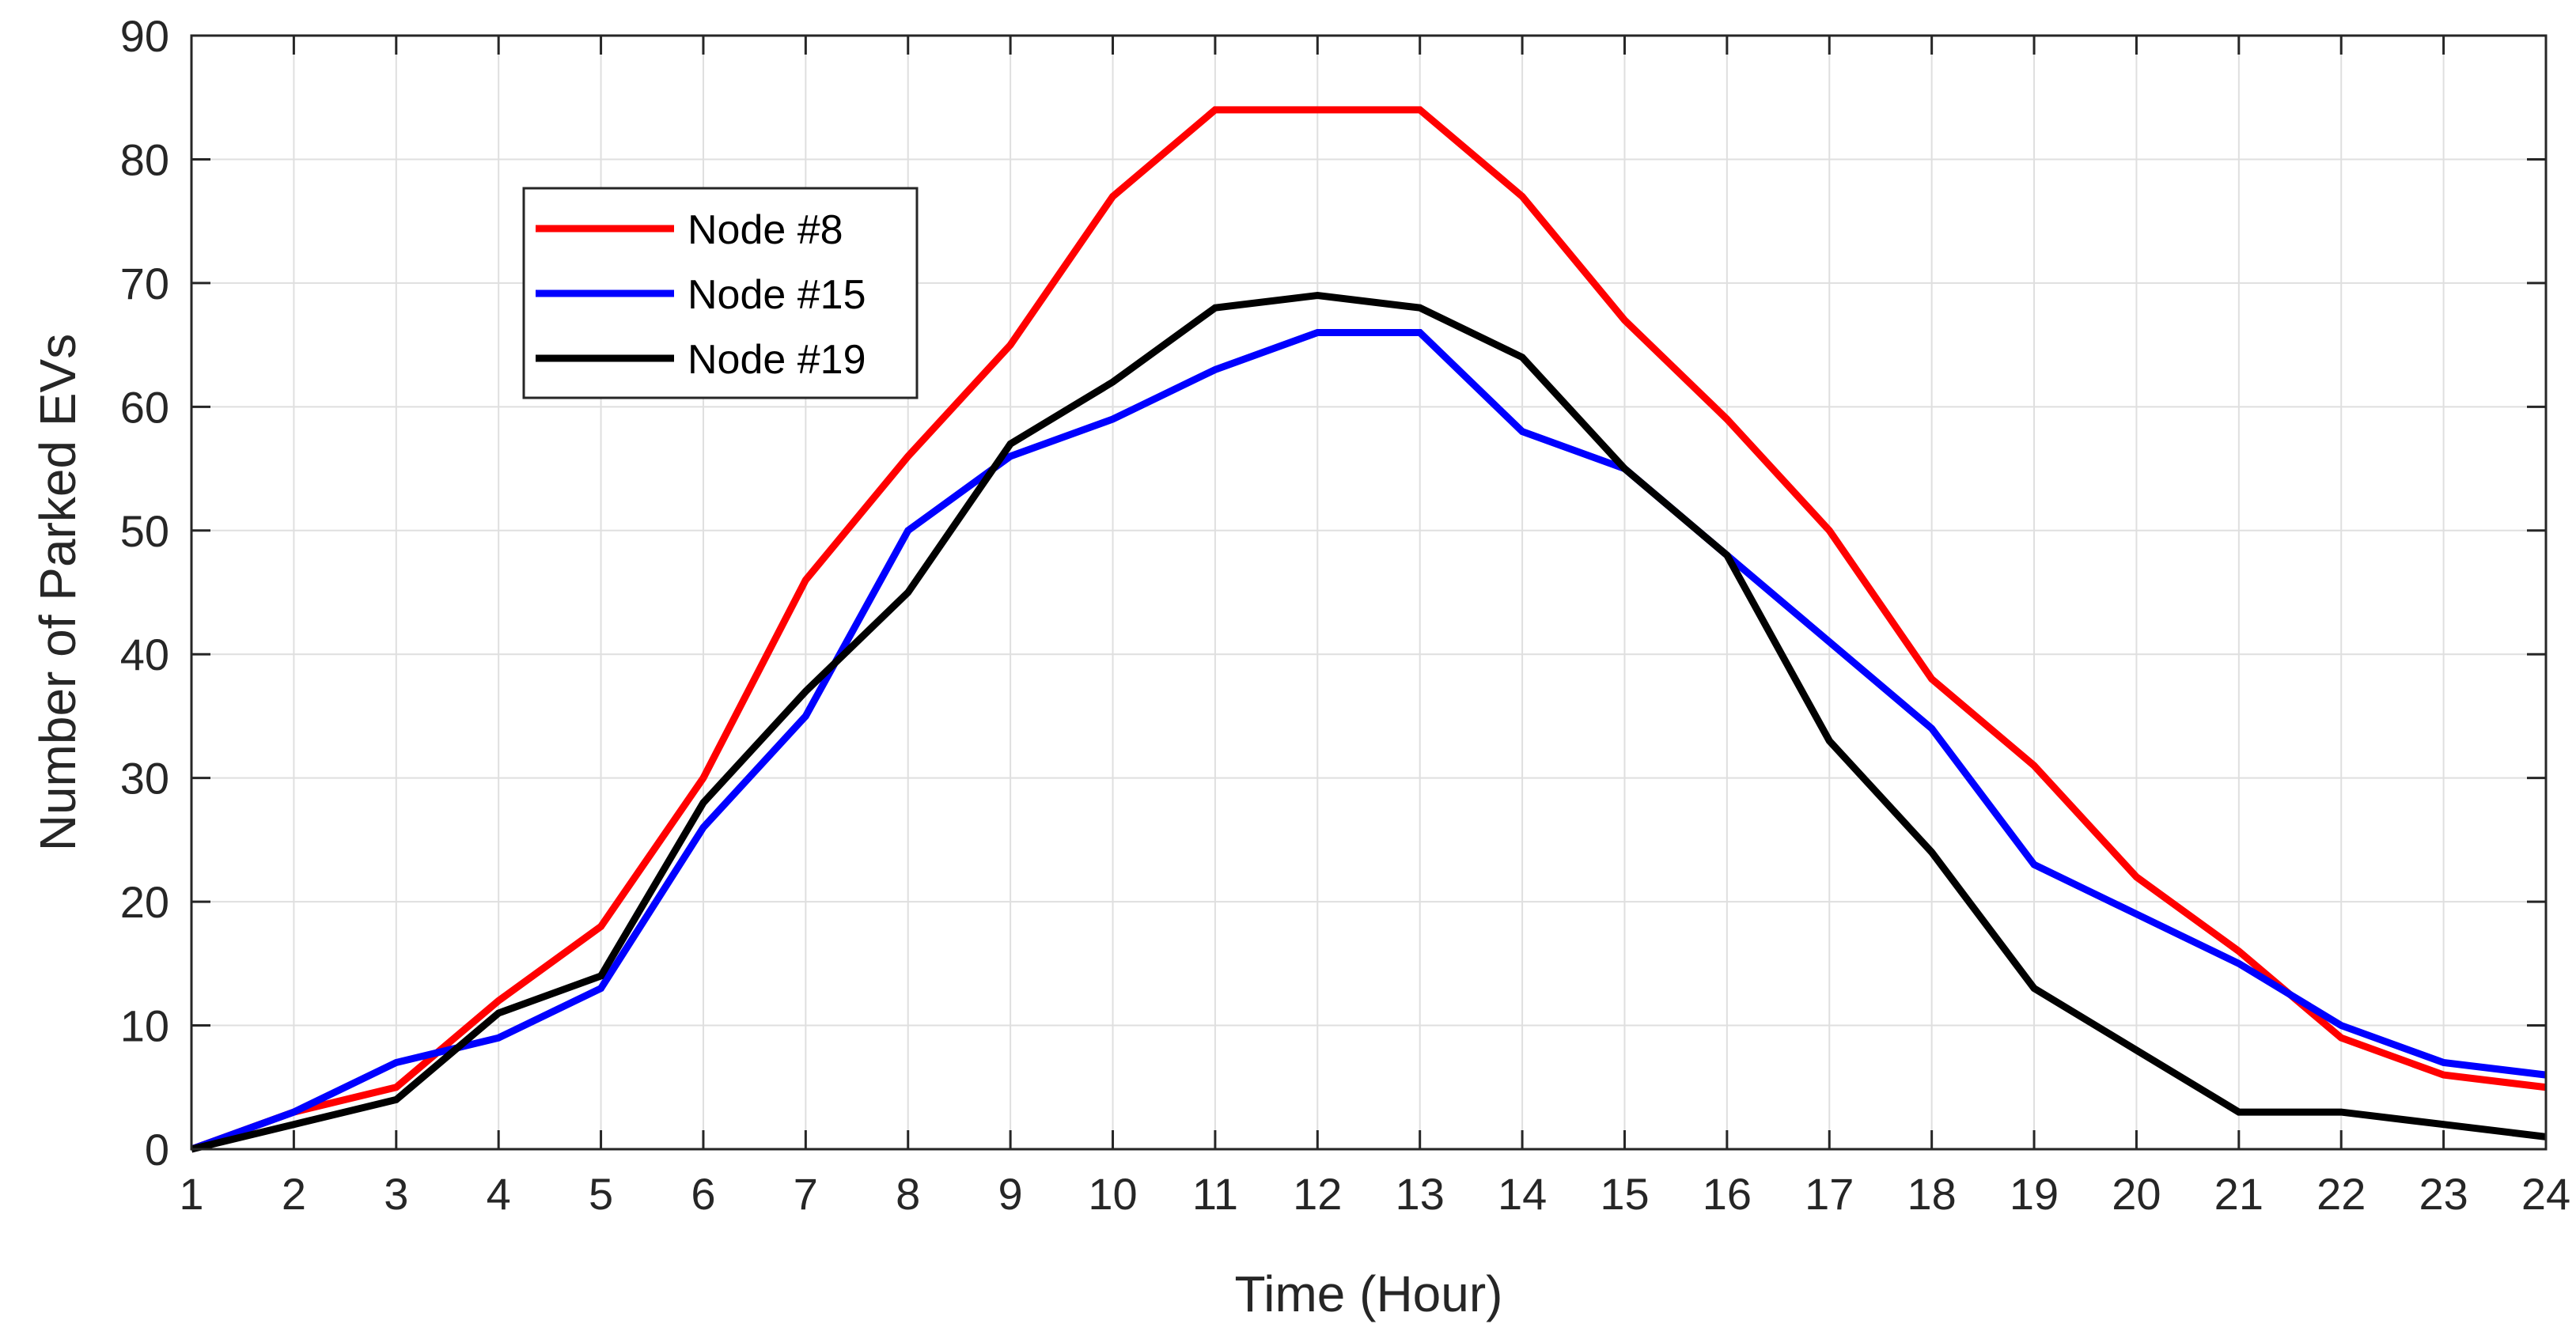  I want to click on y-tick-label: 0, so click(157, 1149).